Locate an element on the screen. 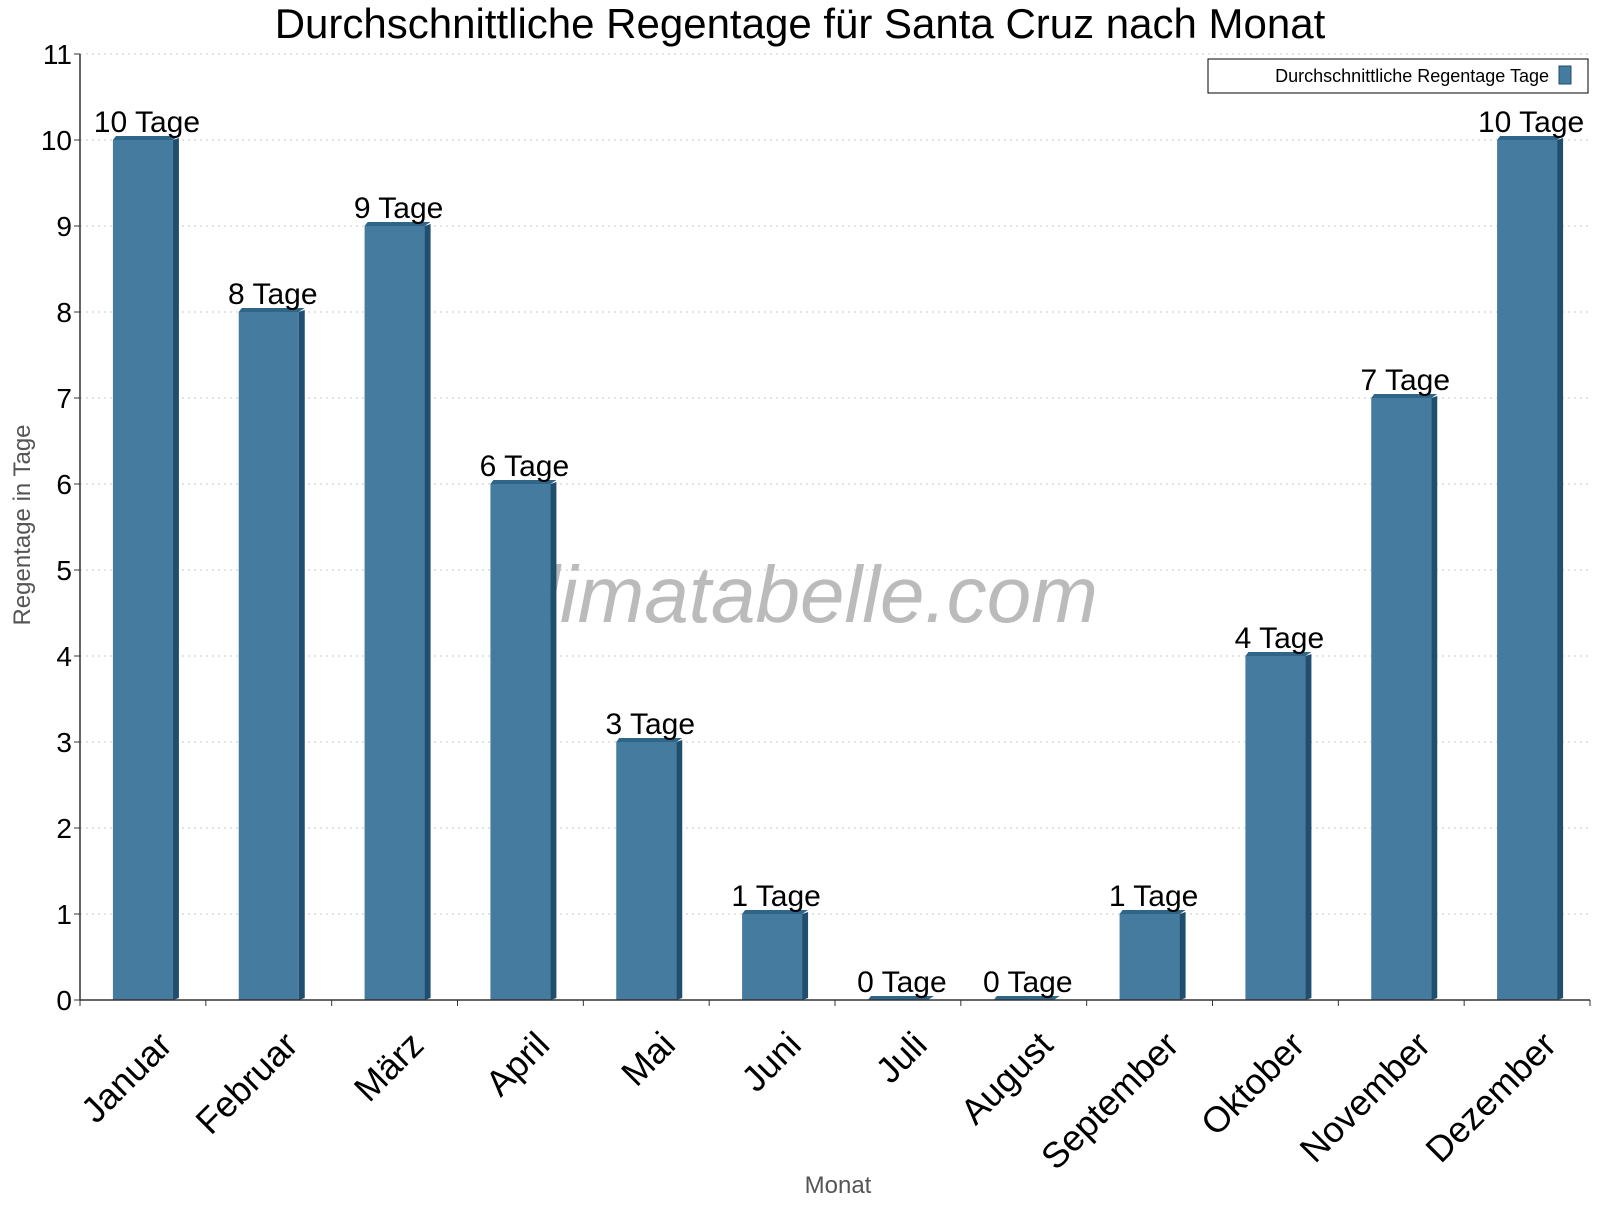 This screenshot has width=1600, height=1205. x-tick-label: Juli is located at coordinates (900, 1057).